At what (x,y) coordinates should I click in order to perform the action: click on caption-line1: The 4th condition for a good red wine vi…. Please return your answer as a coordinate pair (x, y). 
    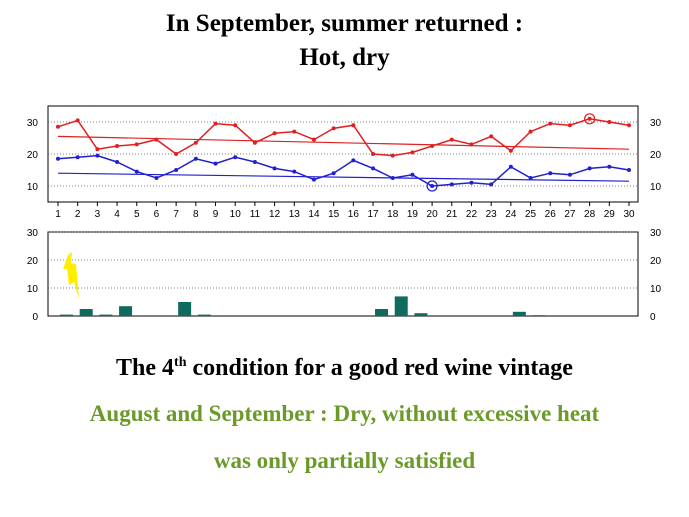
    Looking at the image, I should click on (344, 368).